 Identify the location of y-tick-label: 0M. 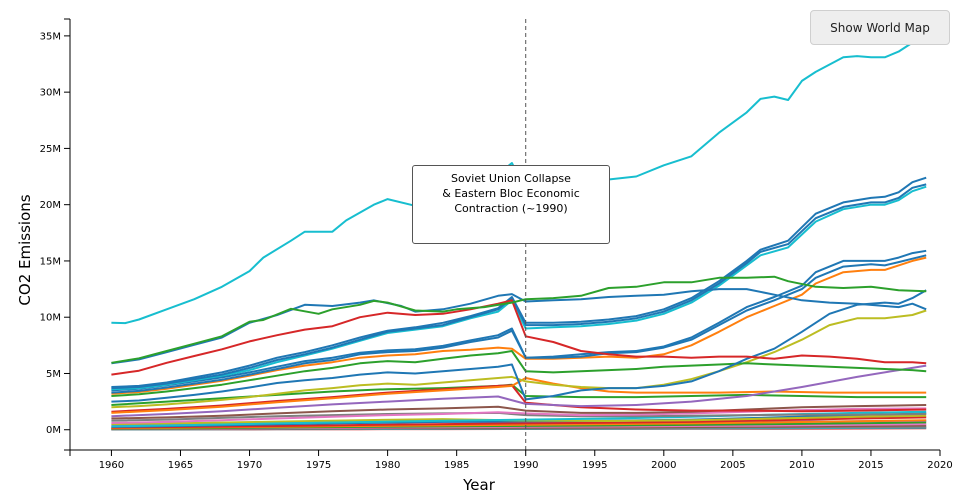
(53, 430).